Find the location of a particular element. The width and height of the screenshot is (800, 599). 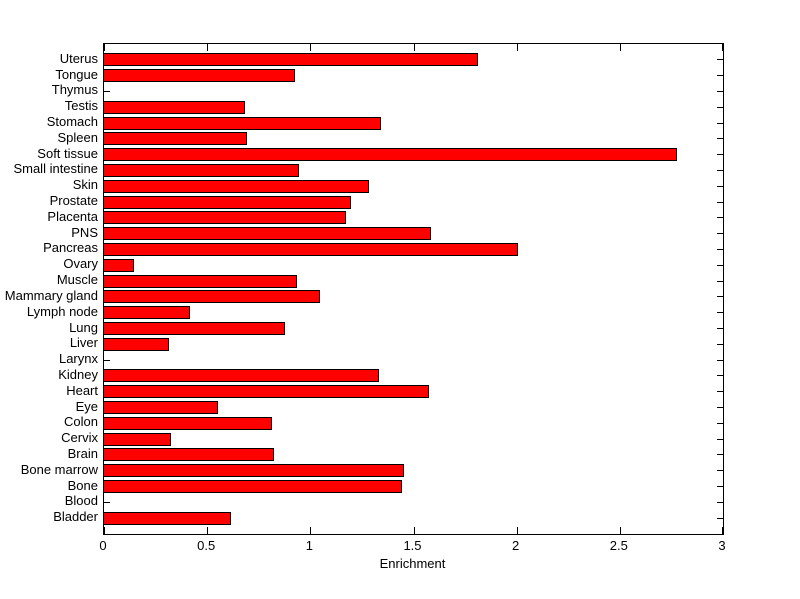

x-tick-label: 0.5 is located at coordinates (206, 545).